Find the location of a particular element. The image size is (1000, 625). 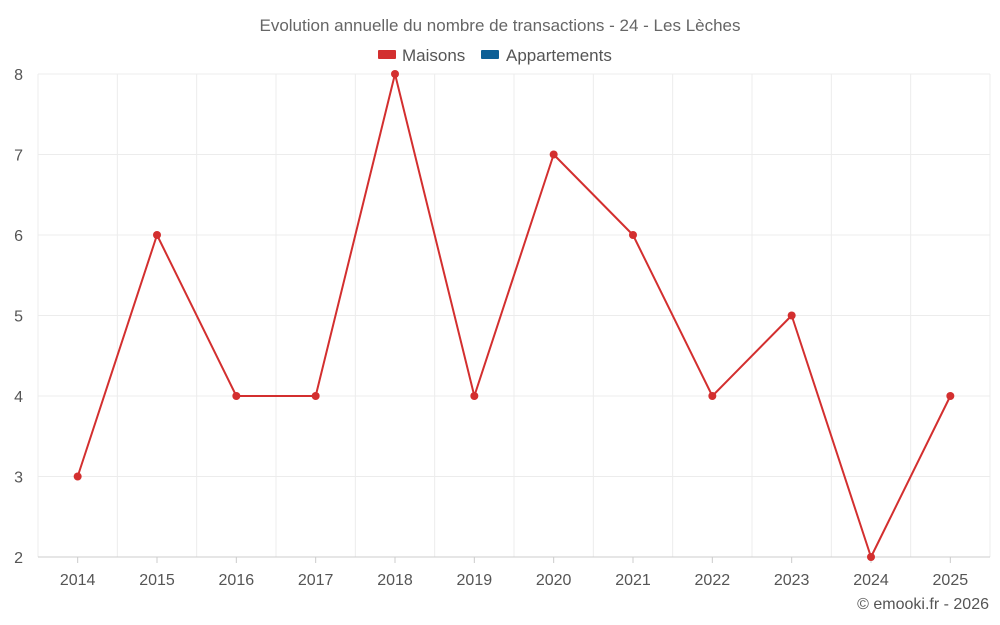

y-tick-label: 8 is located at coordinates (18, 75).